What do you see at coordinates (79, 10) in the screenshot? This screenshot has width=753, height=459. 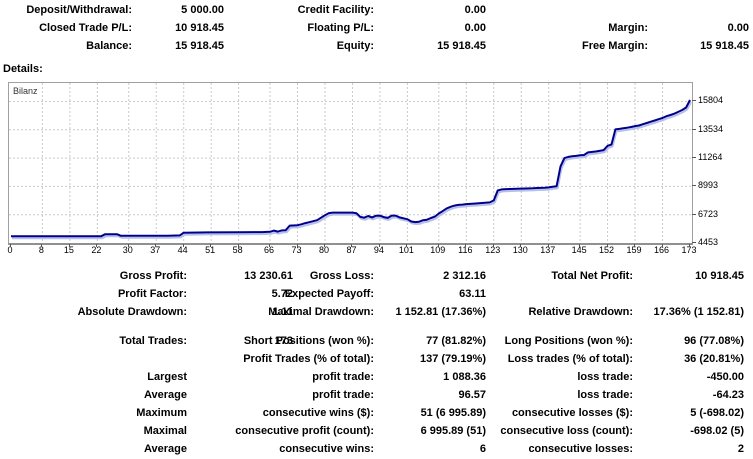 I see `summary-cell-label: Deposit/Withdrawal:` at bounding box center [79, 10].